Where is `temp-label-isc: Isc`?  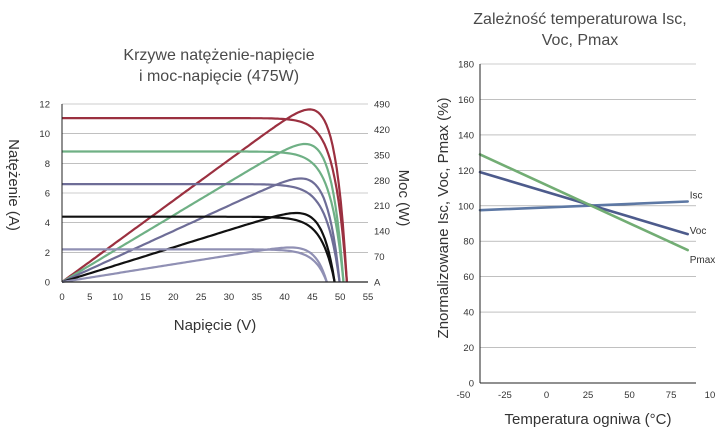
temp-label-isc: Isc is located at coordinates (696, 196).